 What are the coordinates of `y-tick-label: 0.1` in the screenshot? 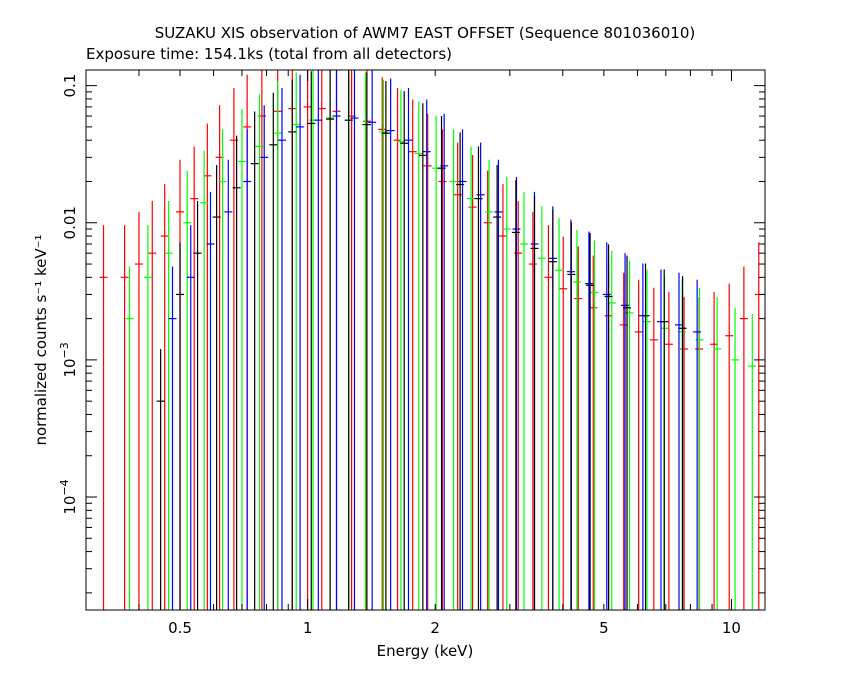 It's located at (70, 86).